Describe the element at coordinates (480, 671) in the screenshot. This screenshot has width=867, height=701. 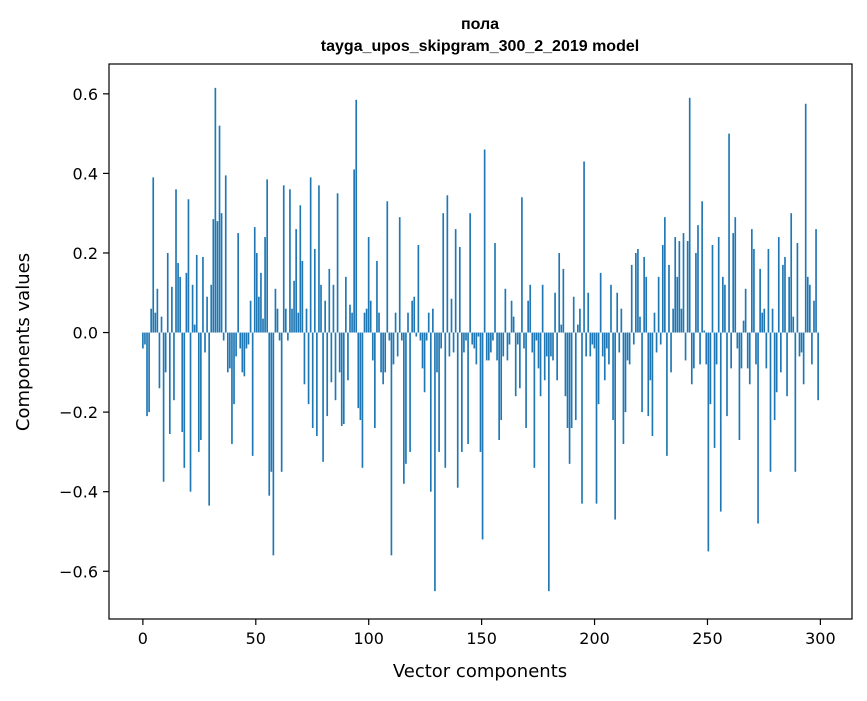
I see `x-axis-label: Vector components` at that location.